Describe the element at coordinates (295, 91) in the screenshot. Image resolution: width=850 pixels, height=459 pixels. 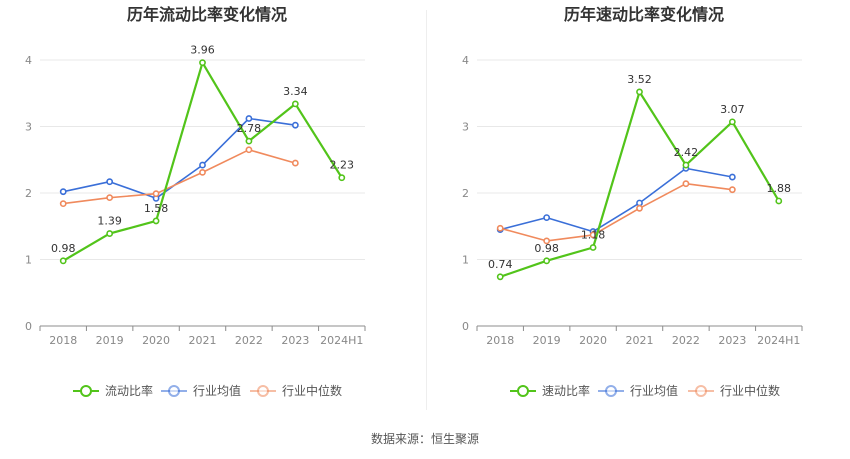
I see `data-label: 3.34` at that location.